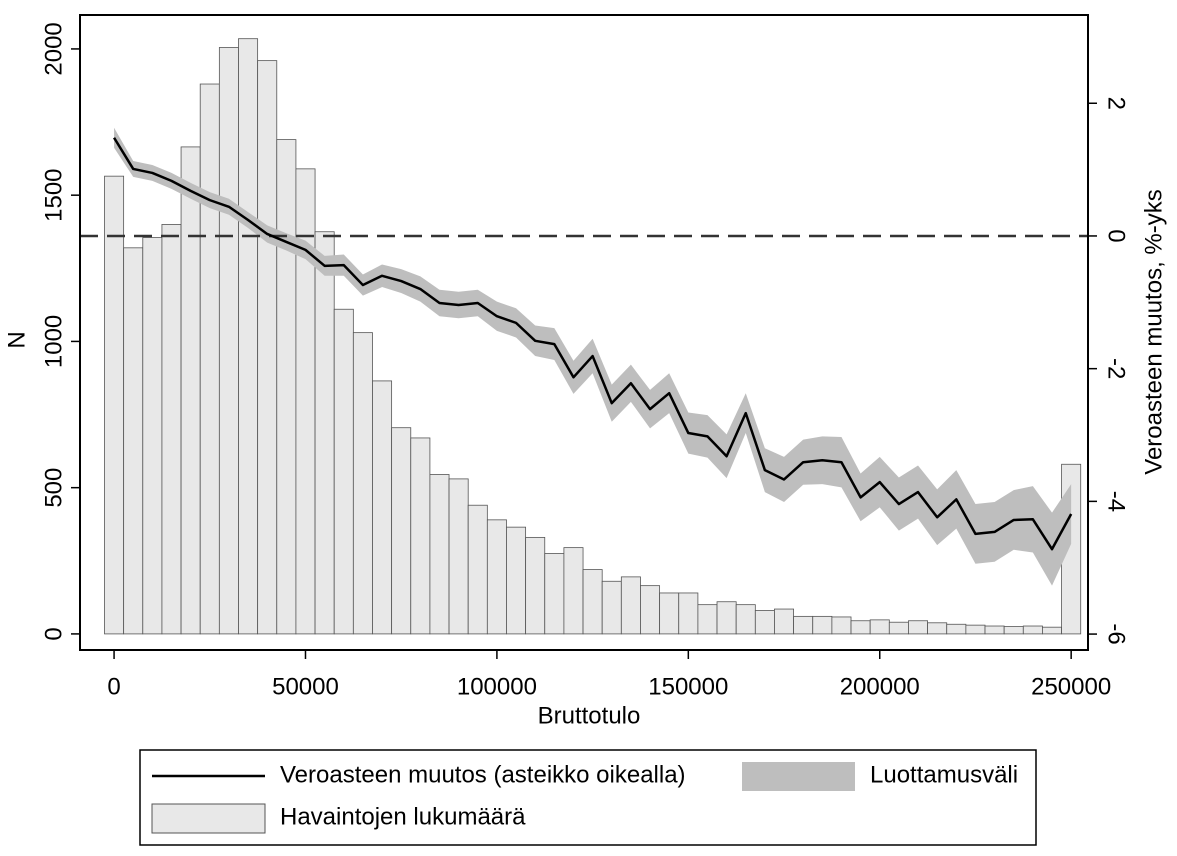 This screenshot has height=856, width=1177. I want to click on legend-label: Veroasteen muutos (asteikko oikealla), so click(483, 774).